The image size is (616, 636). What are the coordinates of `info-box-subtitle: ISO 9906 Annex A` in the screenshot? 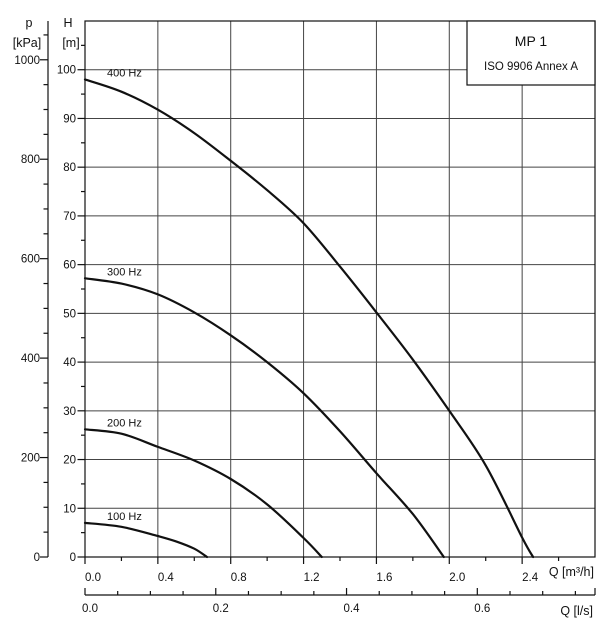 It's located at (531, 67).